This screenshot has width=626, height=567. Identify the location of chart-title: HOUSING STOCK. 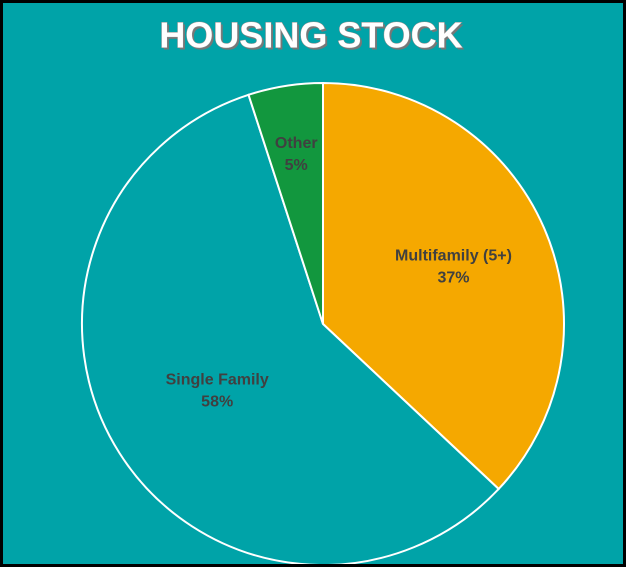
(310, 35).